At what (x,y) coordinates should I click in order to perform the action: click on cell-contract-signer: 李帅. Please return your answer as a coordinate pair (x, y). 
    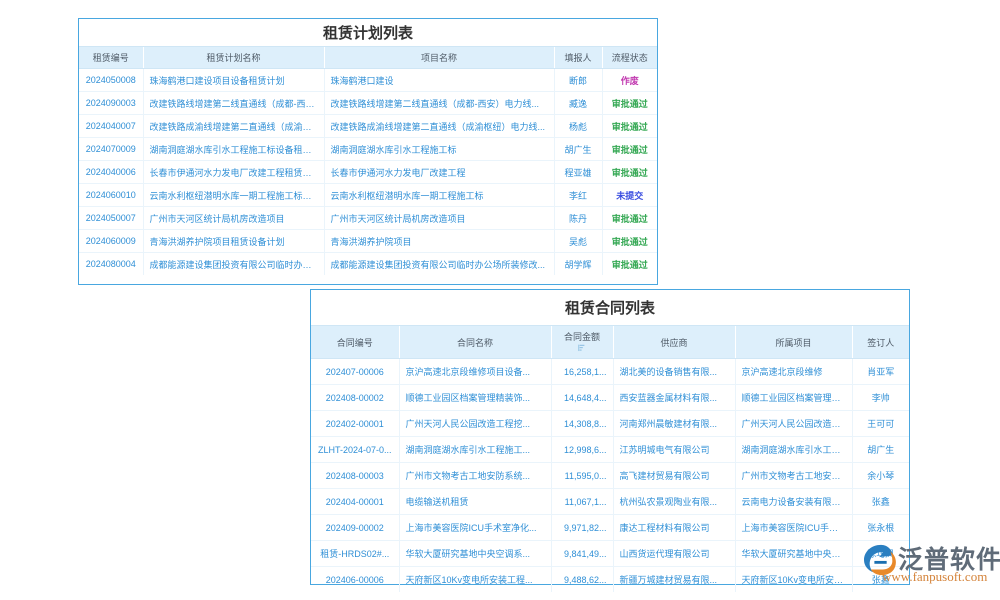
    Looking at the image, I should click on (880, 397).